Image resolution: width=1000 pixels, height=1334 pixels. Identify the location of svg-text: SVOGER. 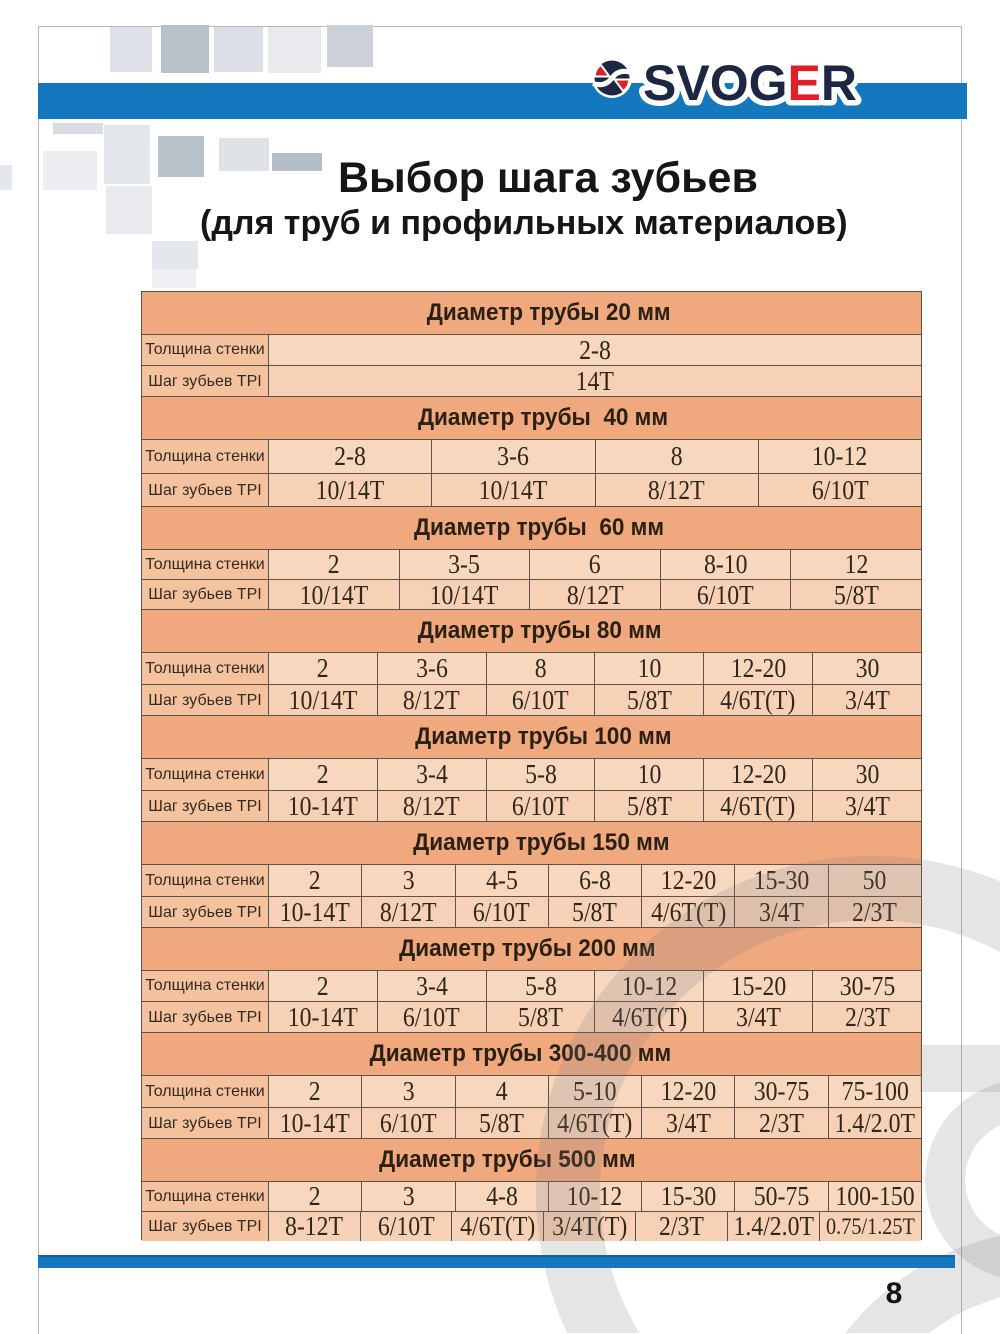
(750, 83).